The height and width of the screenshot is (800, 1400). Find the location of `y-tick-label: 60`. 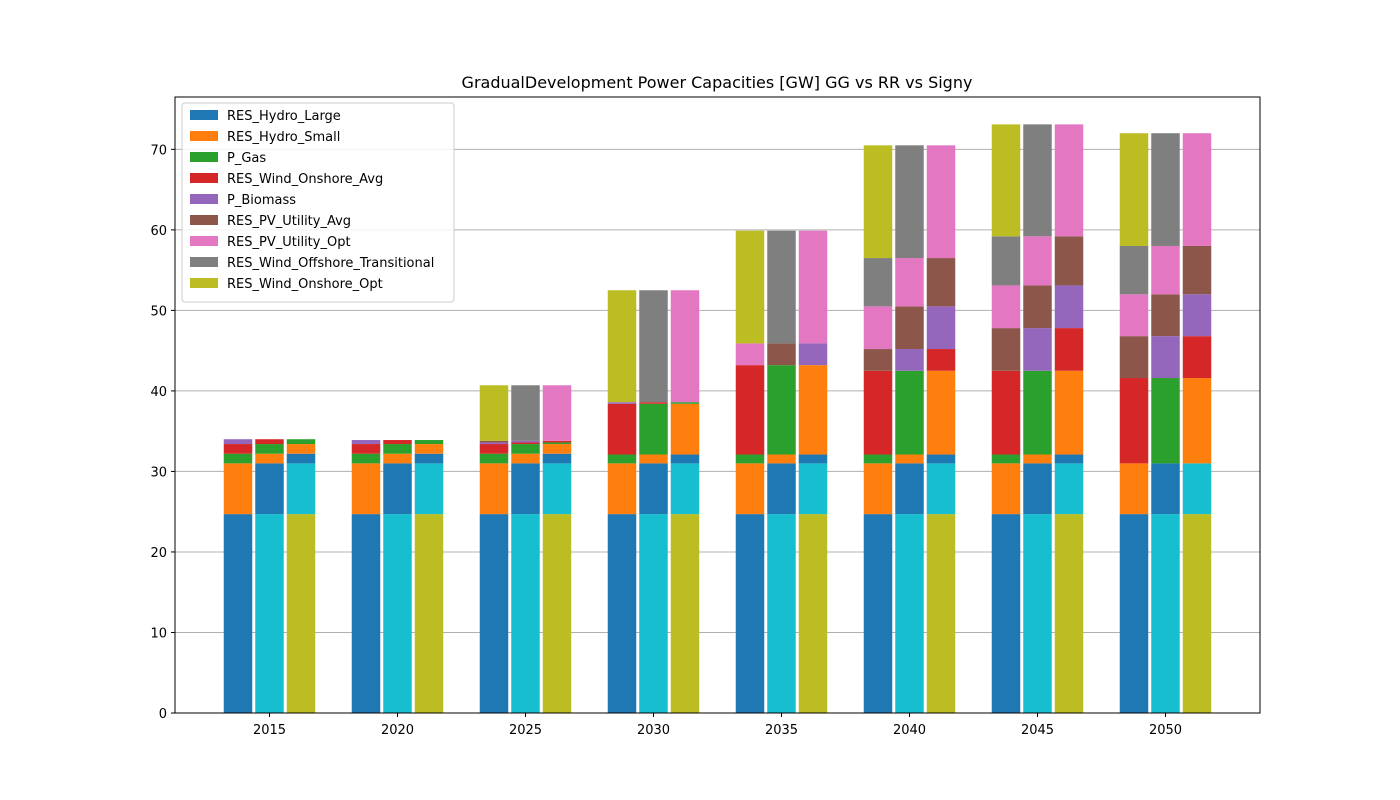

y-tick-label: 60 is located at coordinates (158, 231).